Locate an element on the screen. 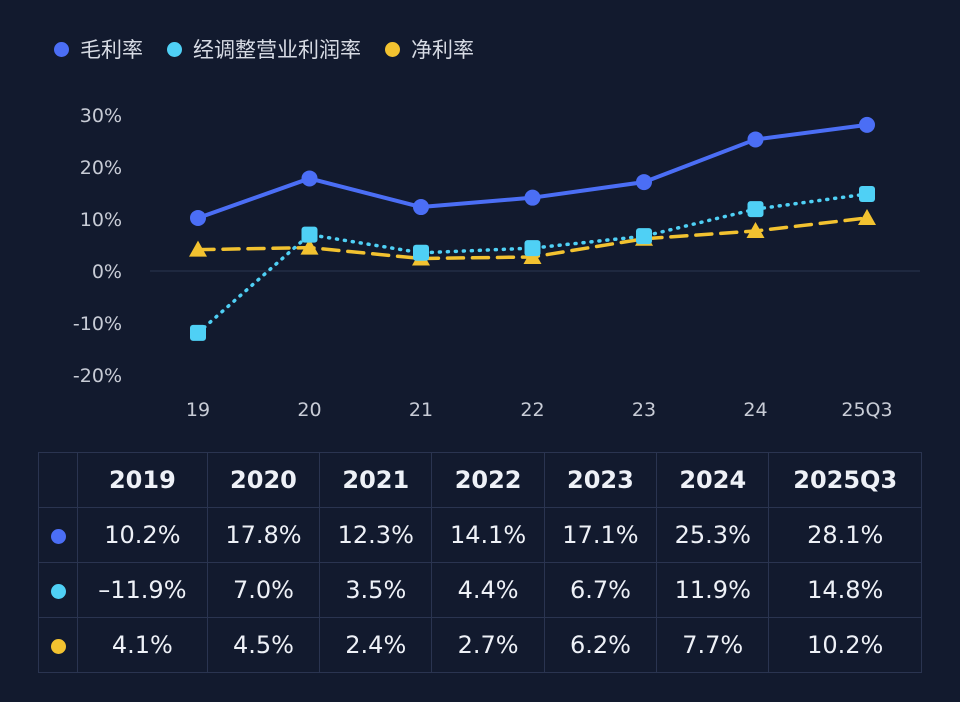 Image resolution: width=960 pixels, height=702 pixels. legend-item-net-margin: 净利率 is located at coordinates (429, 49).